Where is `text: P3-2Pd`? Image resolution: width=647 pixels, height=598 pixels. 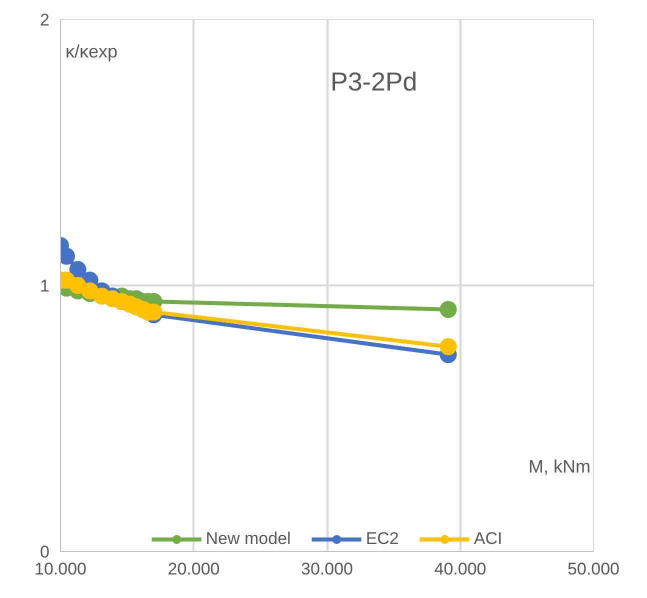
text: P3-2Pd is located at coordinates (374, 81).